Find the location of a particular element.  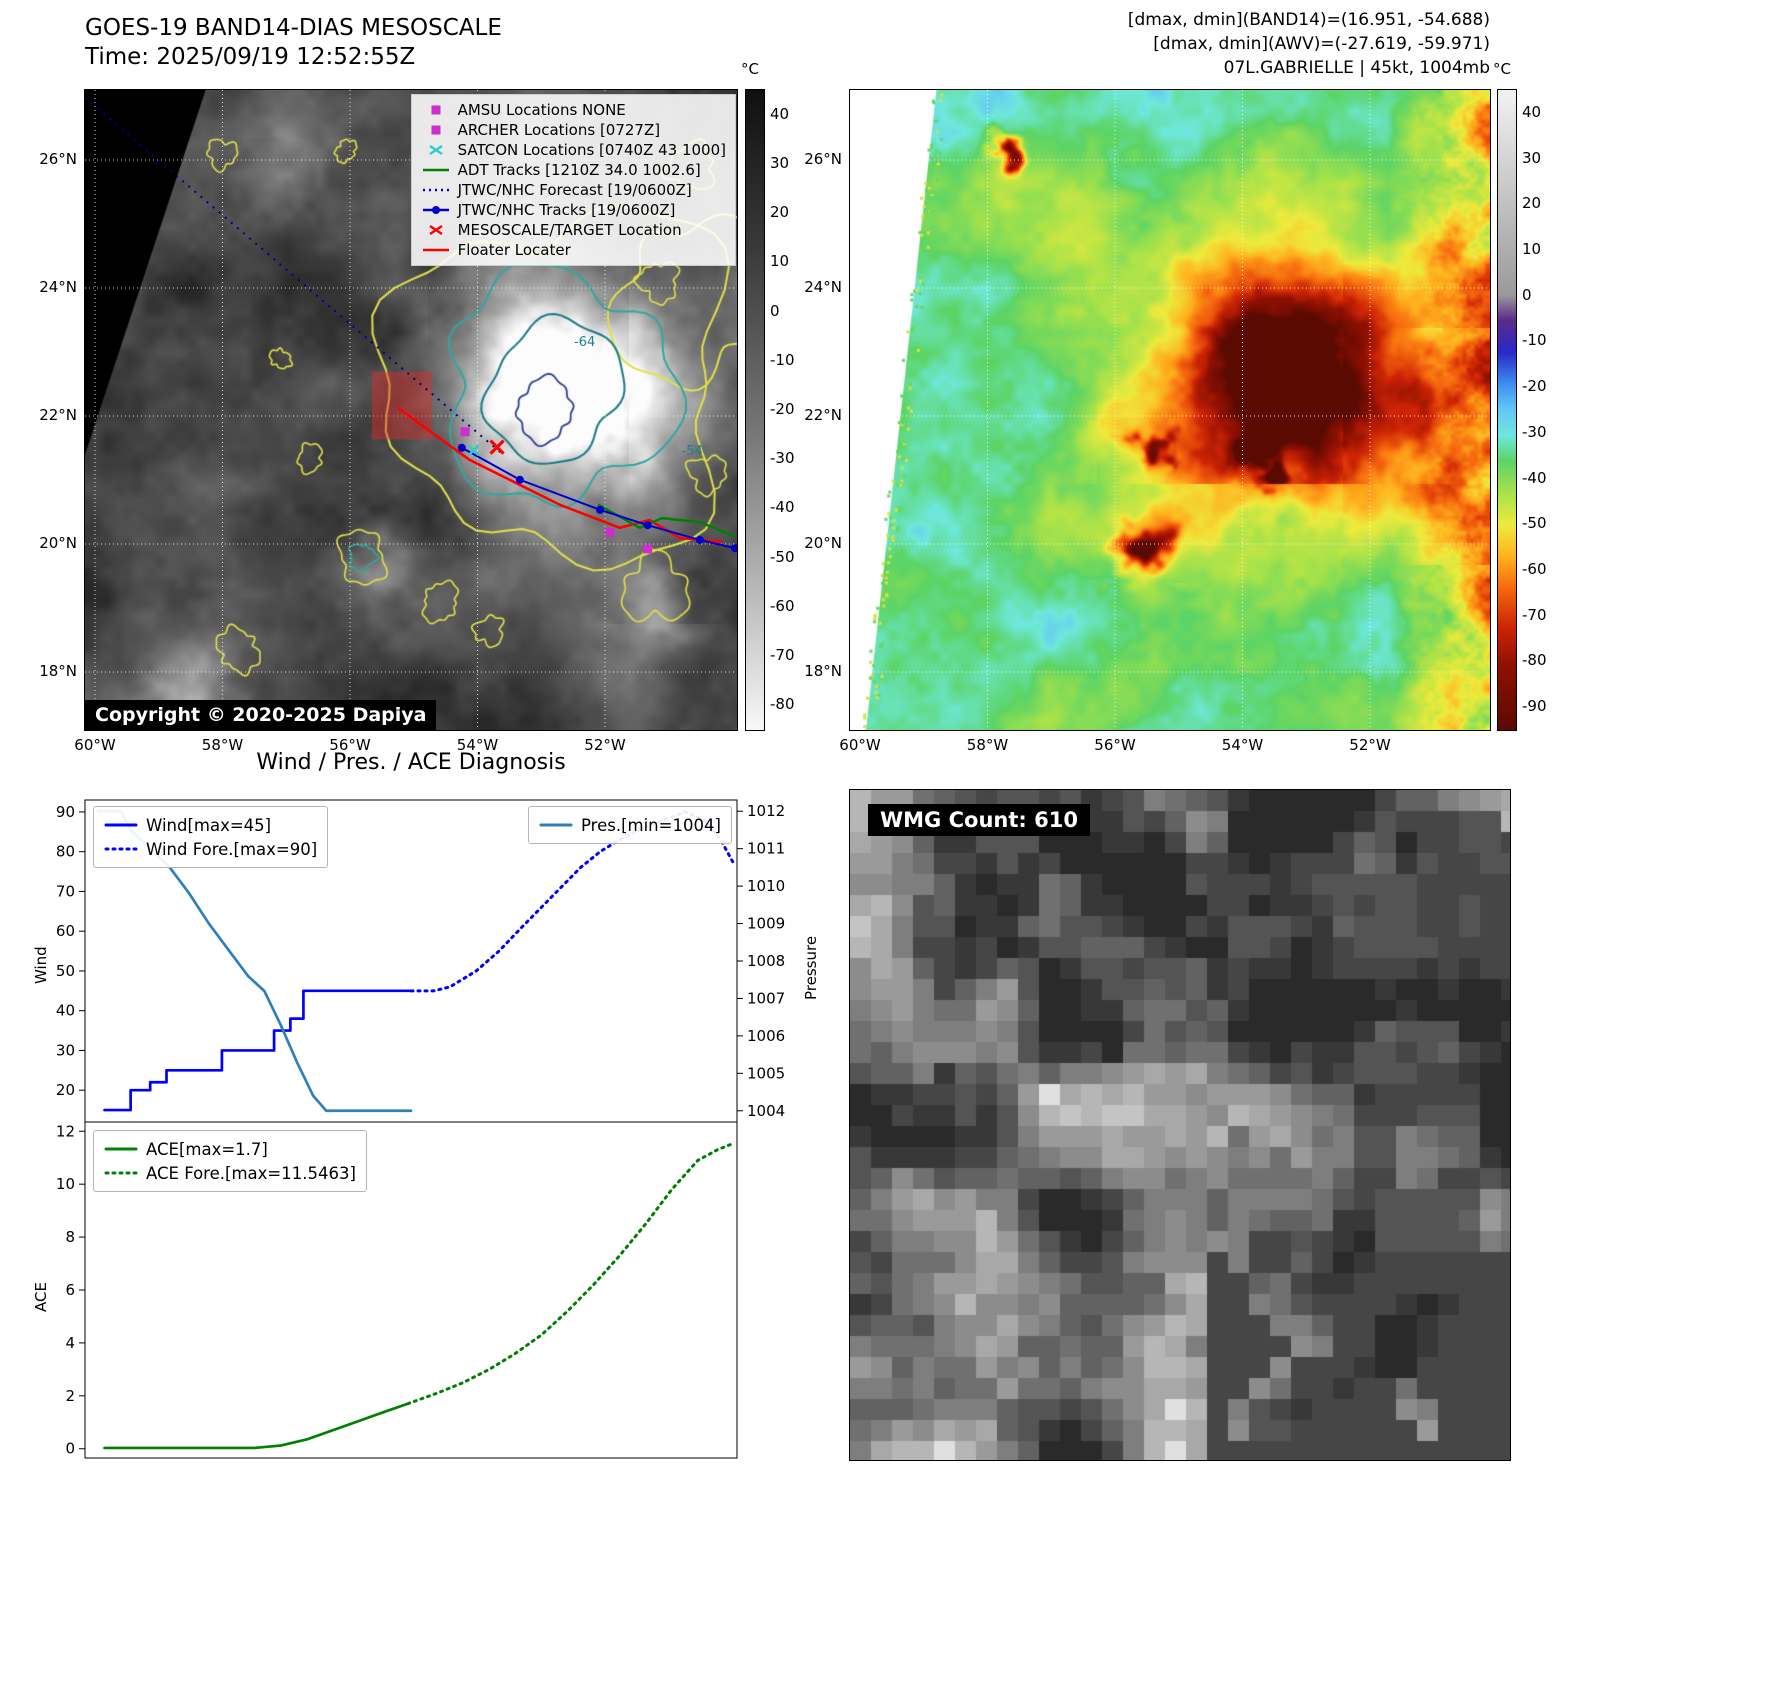

y-tick-label-right: 1007 is located at coordinates (766, 998).